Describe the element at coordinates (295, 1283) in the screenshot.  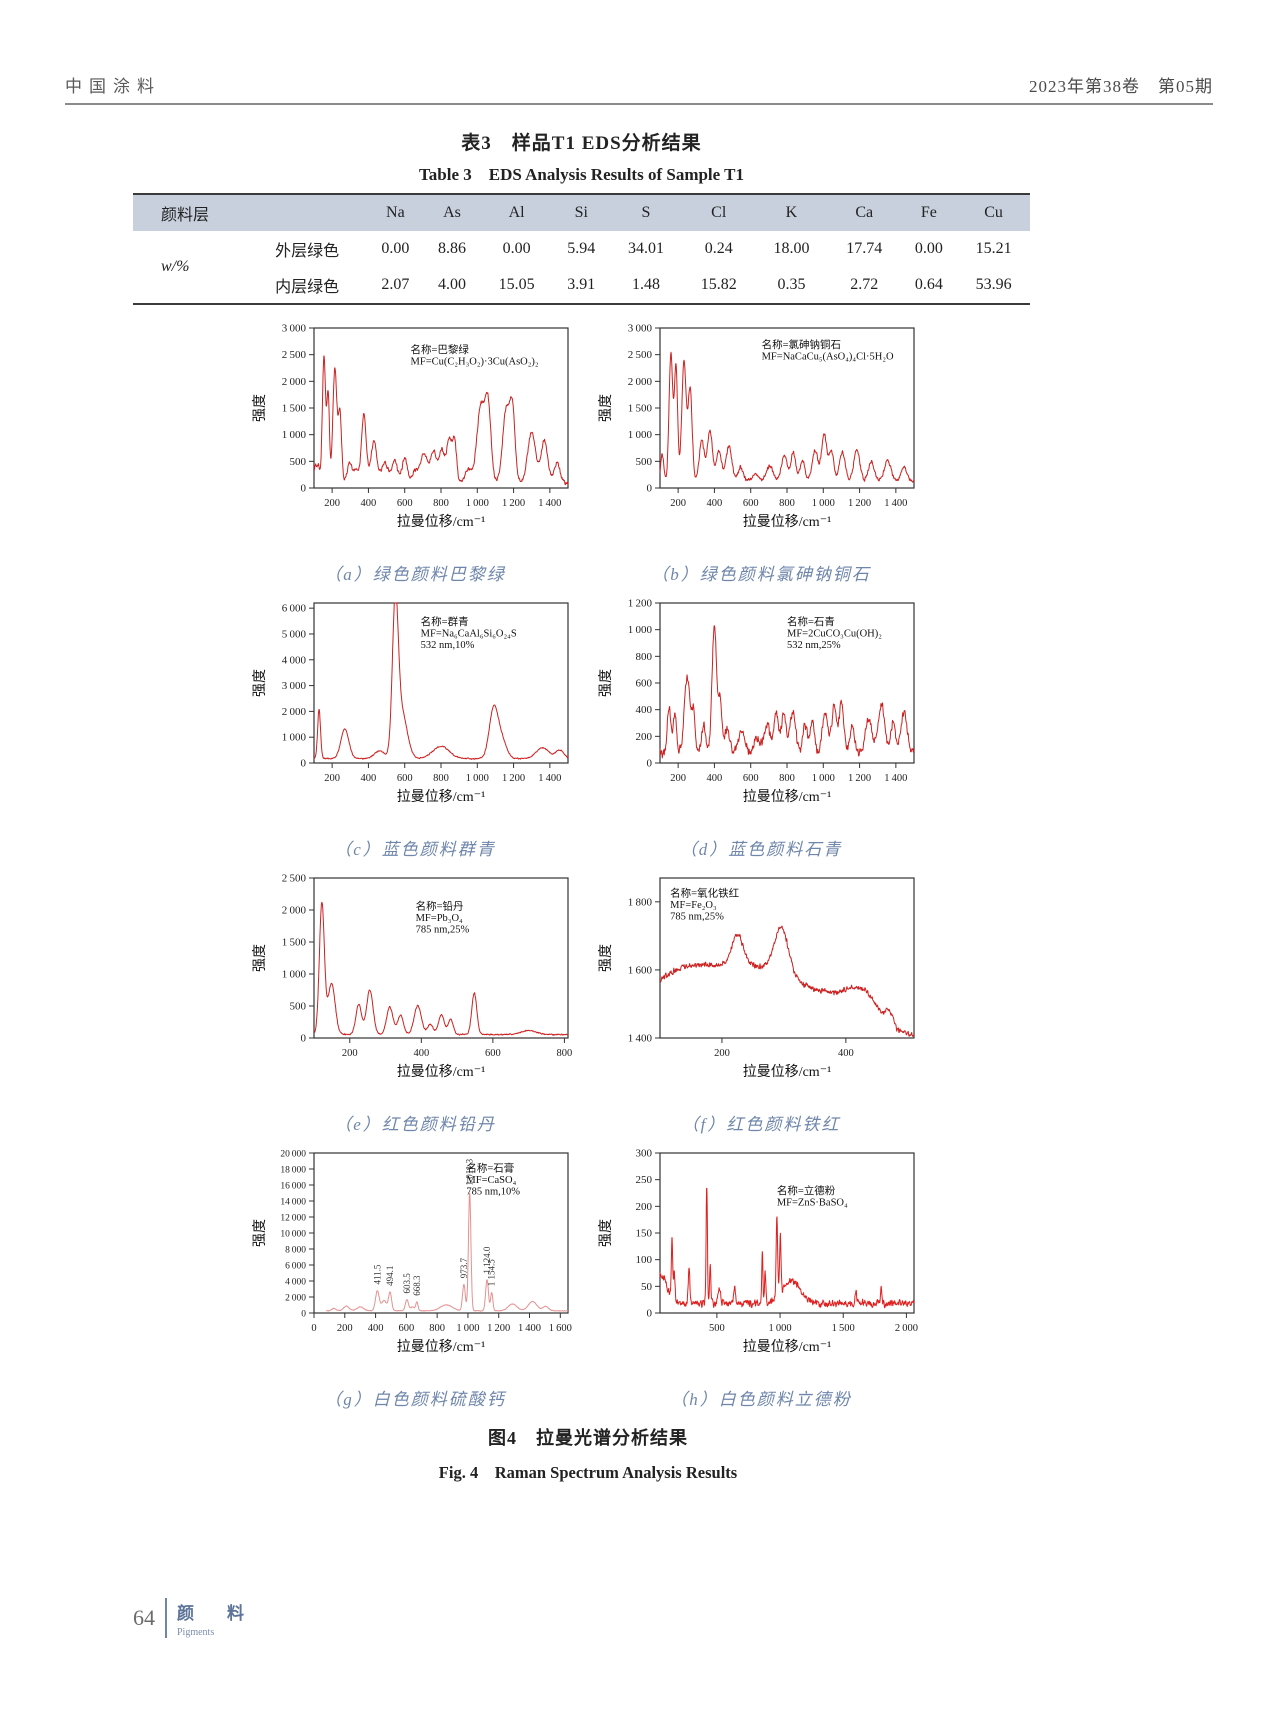
I see `y-tick-label: 4 000` at that location.